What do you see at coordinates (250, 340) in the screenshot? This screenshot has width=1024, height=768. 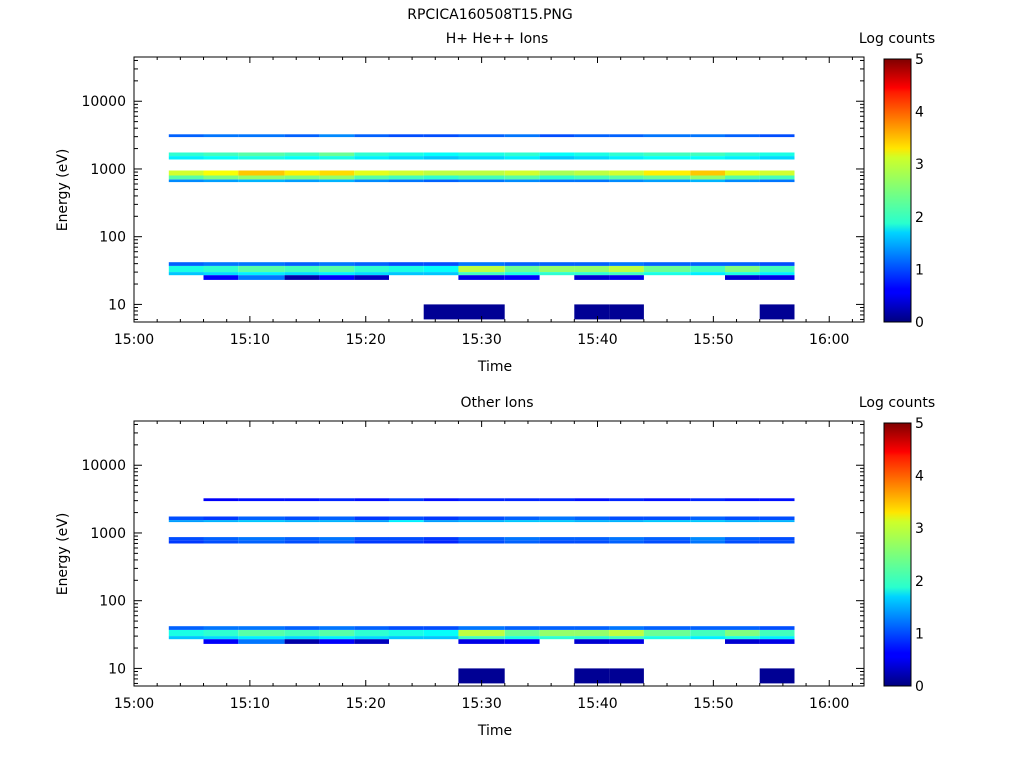 I see `x-tick-label: 15:10` at bounding box center [250, 340].